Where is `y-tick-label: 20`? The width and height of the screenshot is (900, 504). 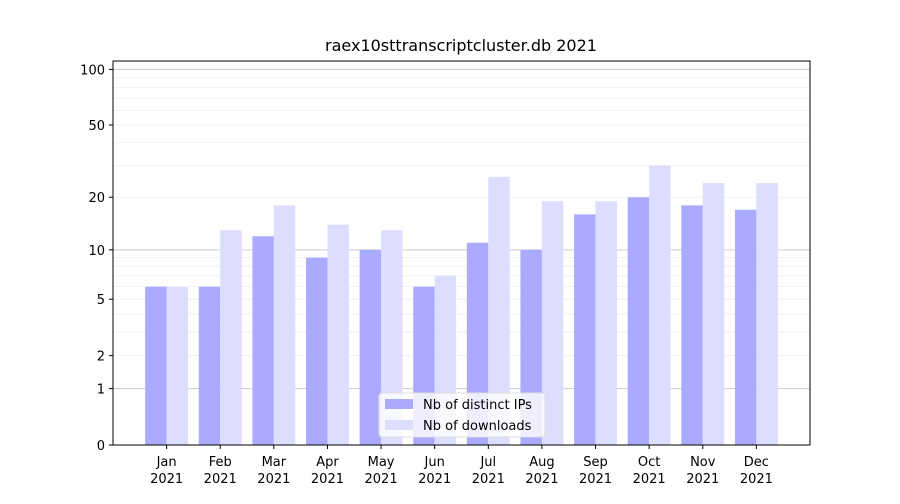 y-tick-label: 20 is located at coordinates (96, 198).